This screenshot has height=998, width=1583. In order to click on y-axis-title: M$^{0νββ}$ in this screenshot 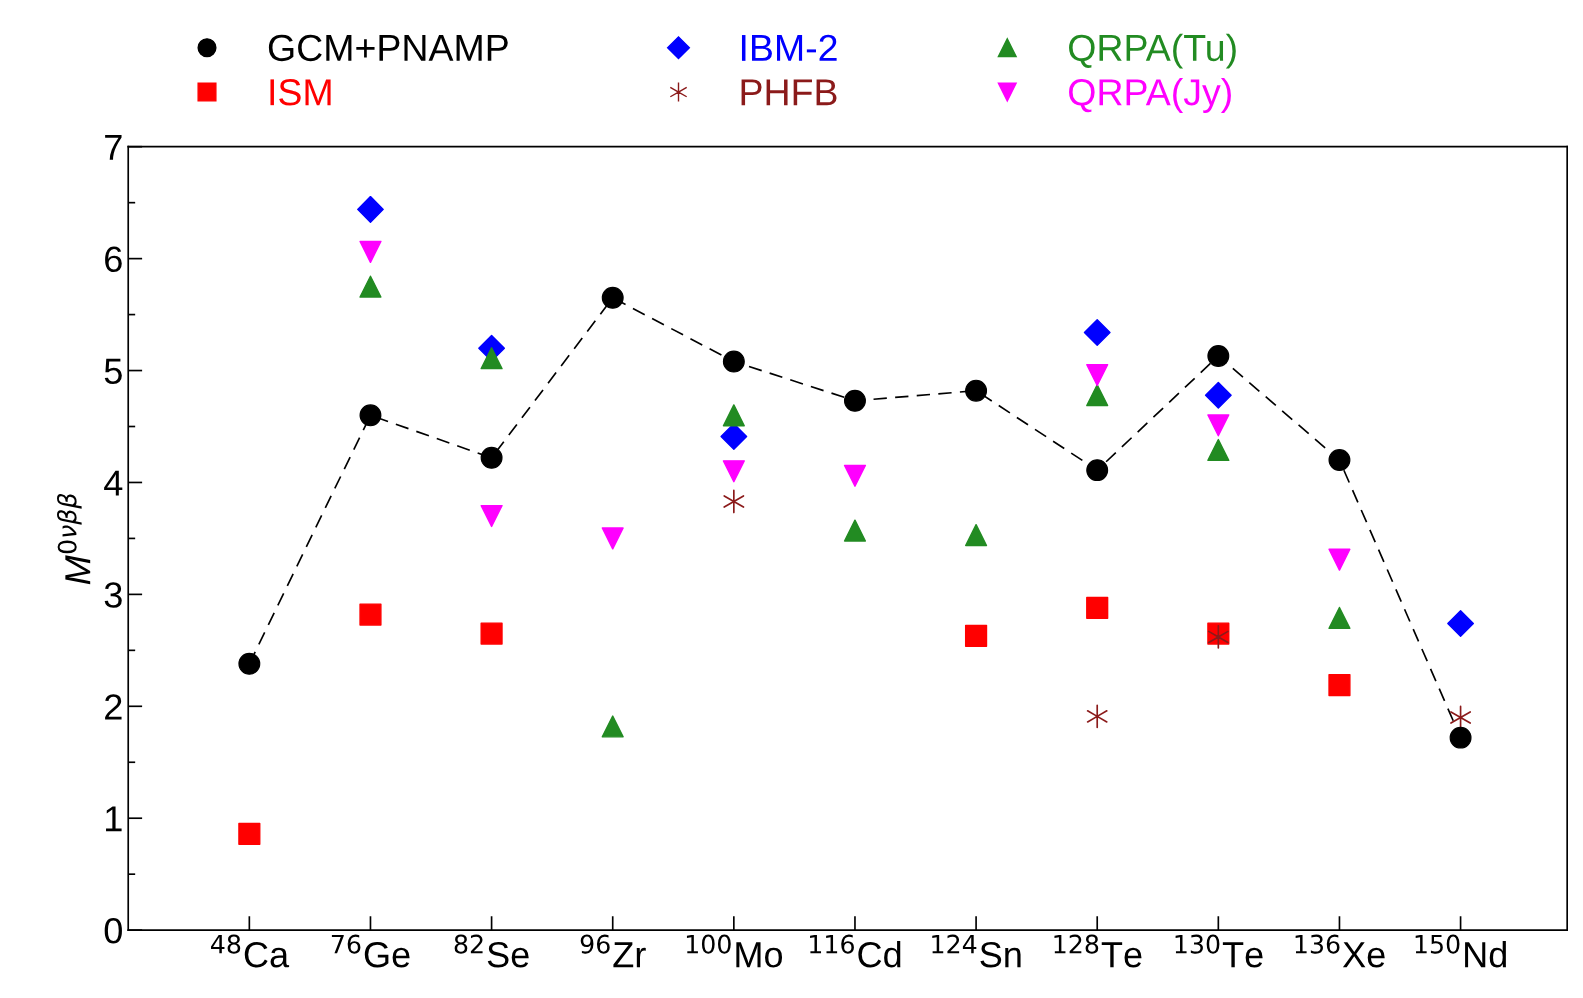, I will do `click(74, 539)`.